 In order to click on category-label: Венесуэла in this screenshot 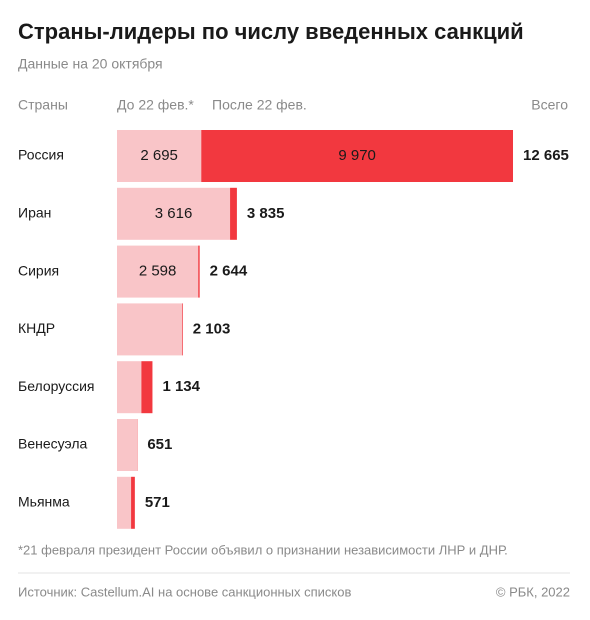, I will do `click(52, 444)`.